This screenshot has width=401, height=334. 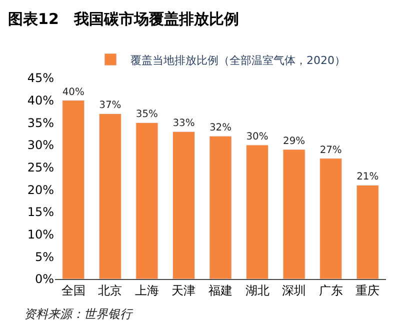 I want to click on chart-title: 图表12 我国碳市场覆盖排放比例, so click(x=123, y=19).